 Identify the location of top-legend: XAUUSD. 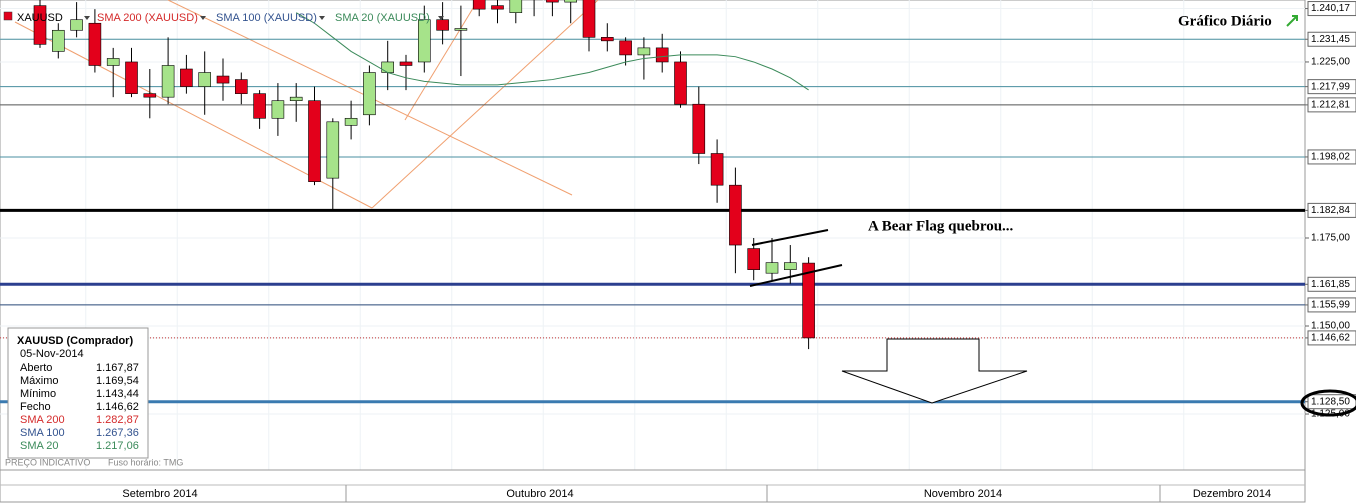
(46, 17).